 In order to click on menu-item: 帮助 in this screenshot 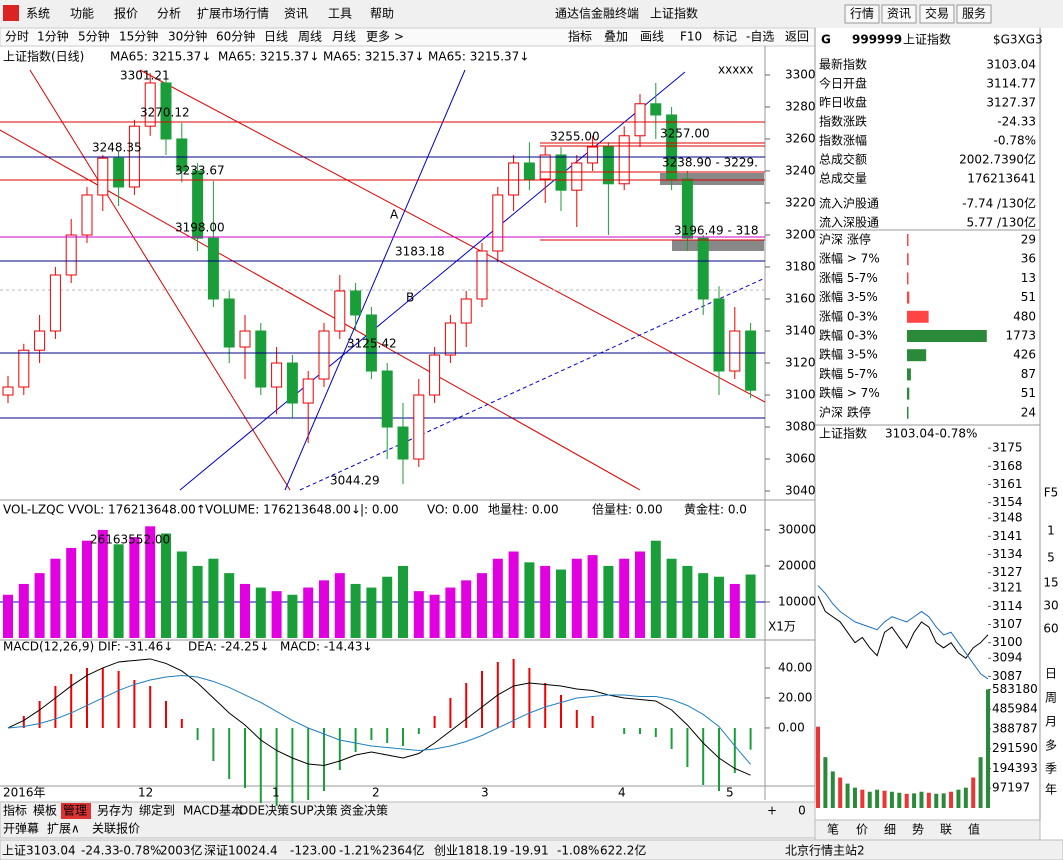, I will do `click(382, 14)`.